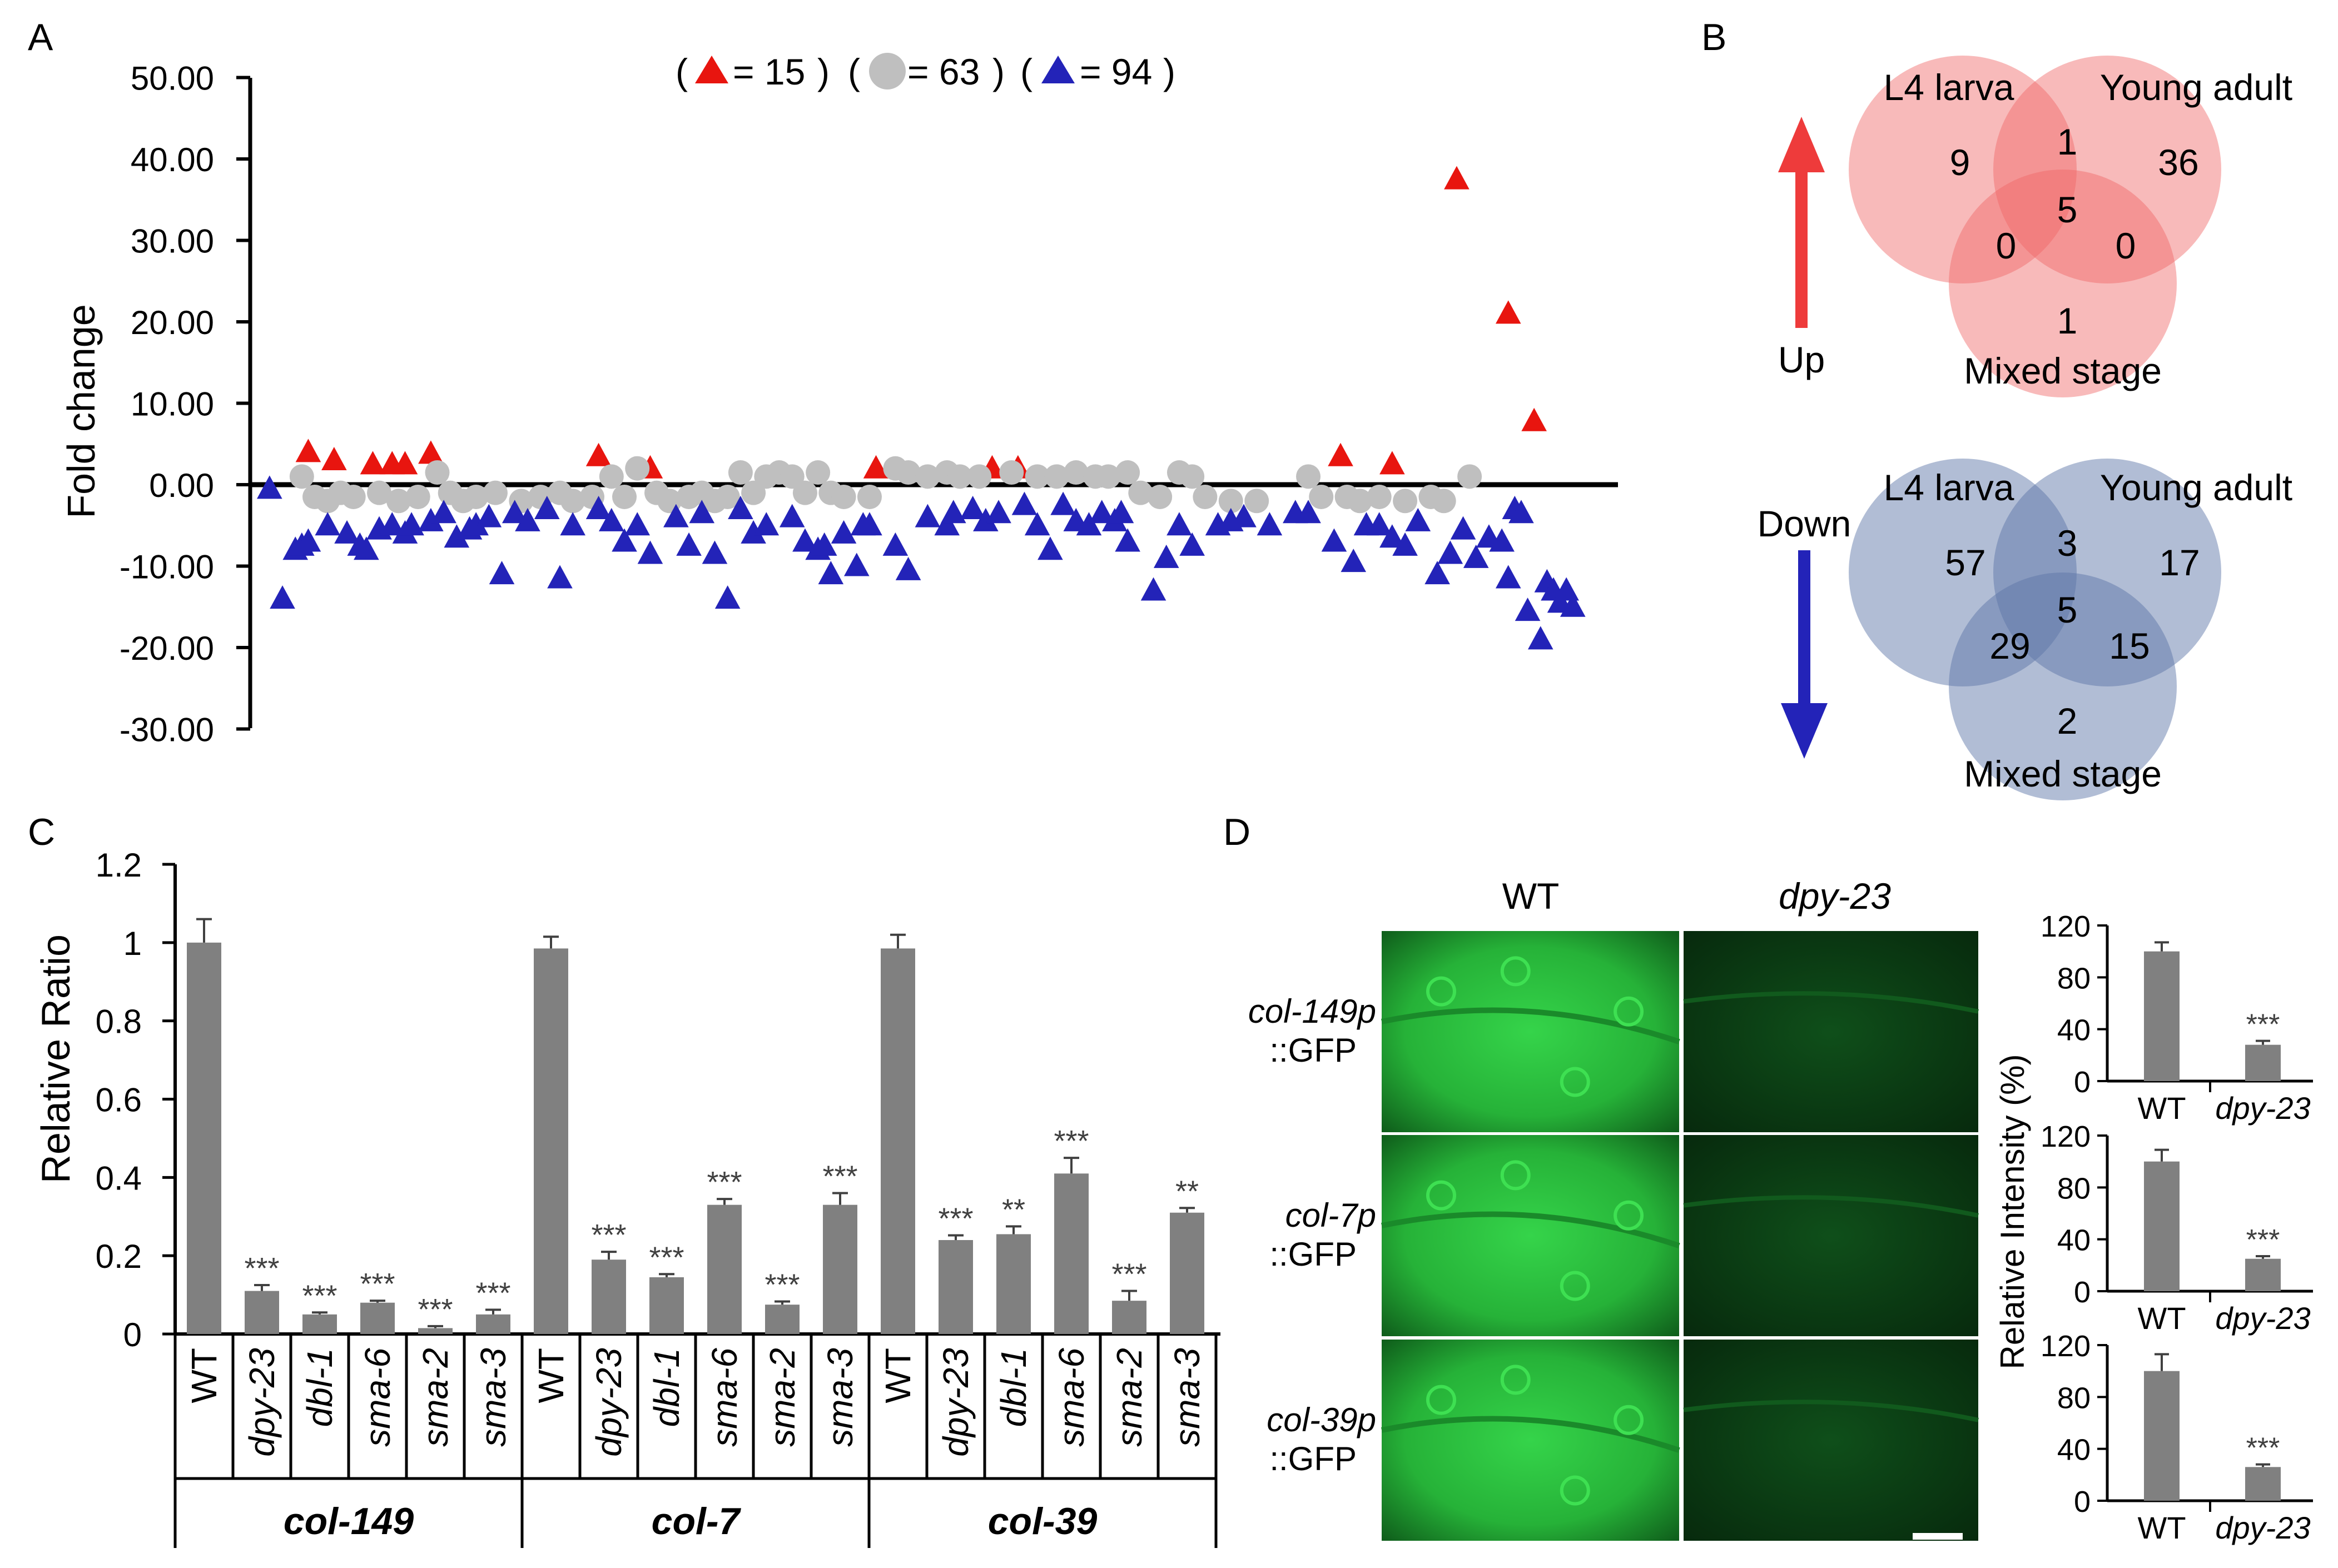 This screenshot has height=1568, width=2338. Describe the element at coordinates (1805, 731) in the screenshot. I see `down-arrow-icon` at that location.